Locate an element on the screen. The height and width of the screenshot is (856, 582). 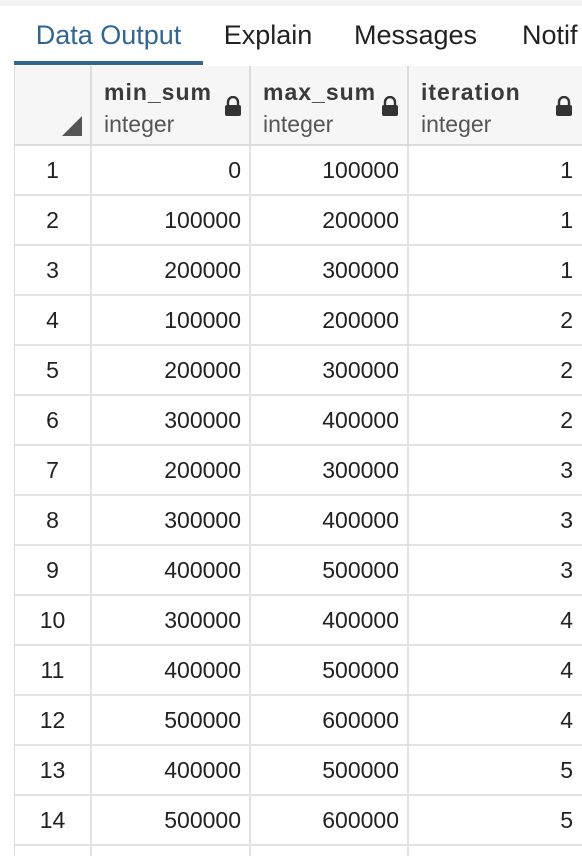
table-row: 3 200000 300000 1 is located at coordinates (298, 271).